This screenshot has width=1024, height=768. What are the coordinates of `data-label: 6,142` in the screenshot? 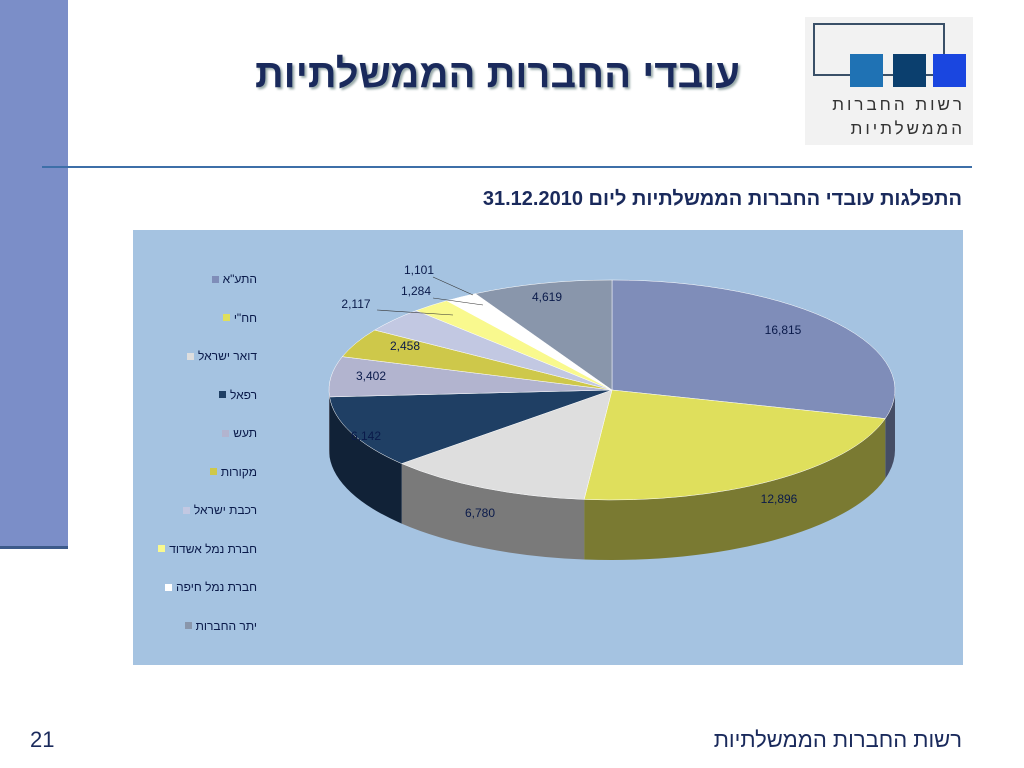 It's located at (366, 436).